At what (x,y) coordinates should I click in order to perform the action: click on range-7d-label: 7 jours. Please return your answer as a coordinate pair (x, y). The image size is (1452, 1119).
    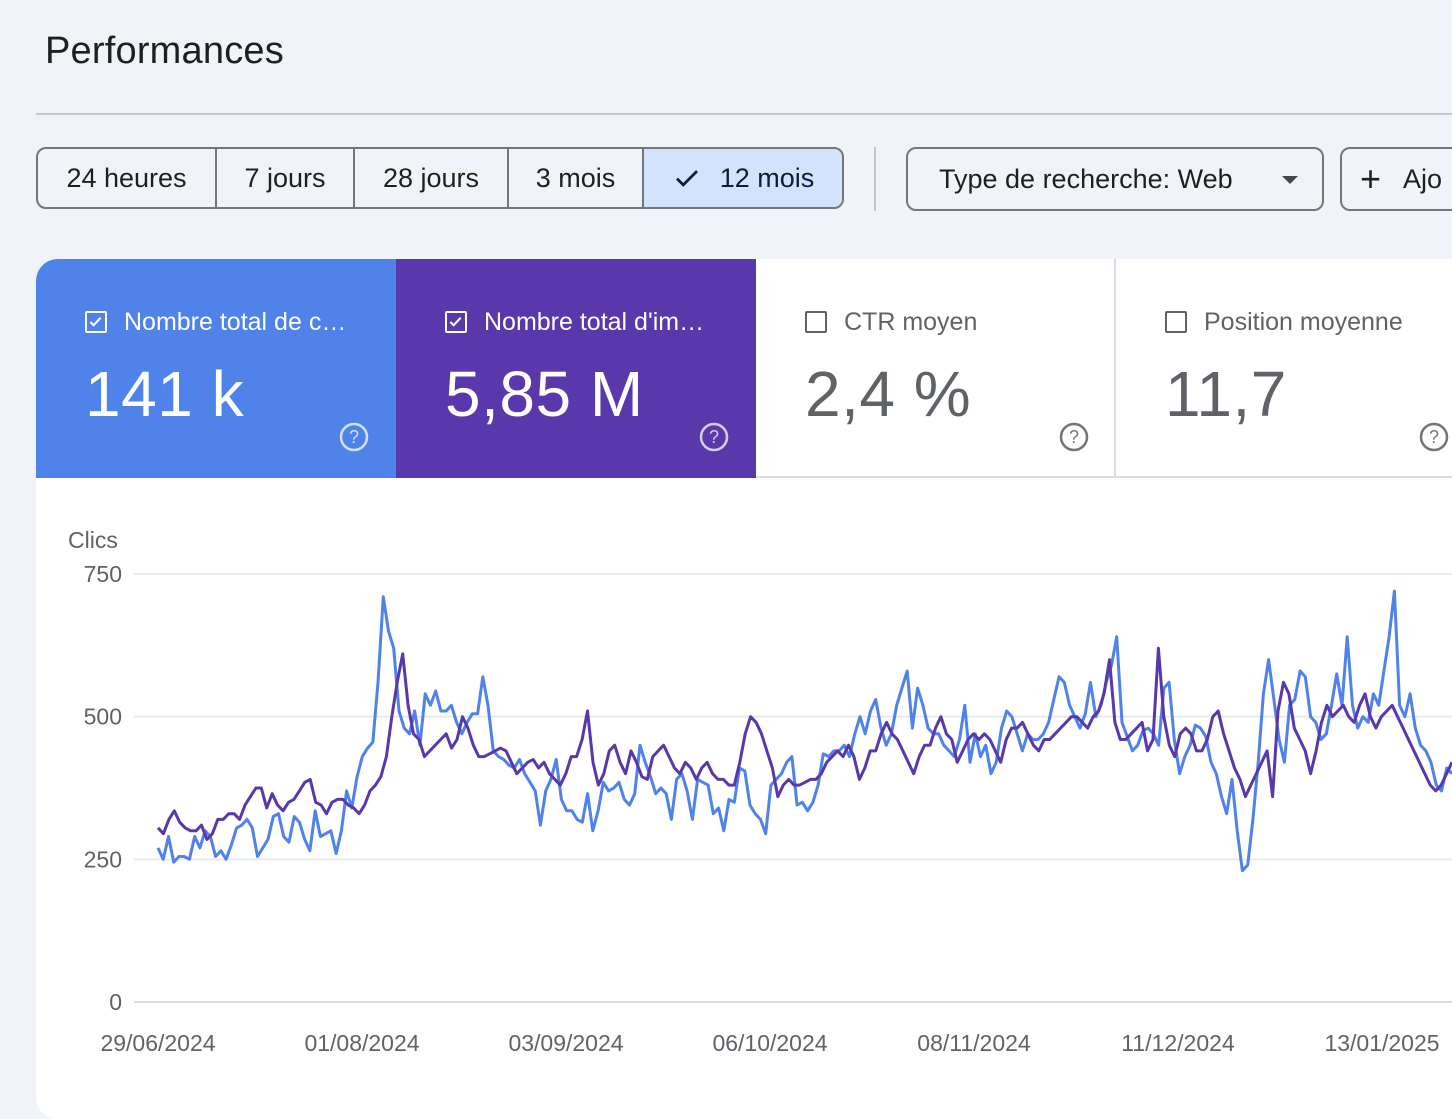
    Looking at the image, I should click on (285, 177).